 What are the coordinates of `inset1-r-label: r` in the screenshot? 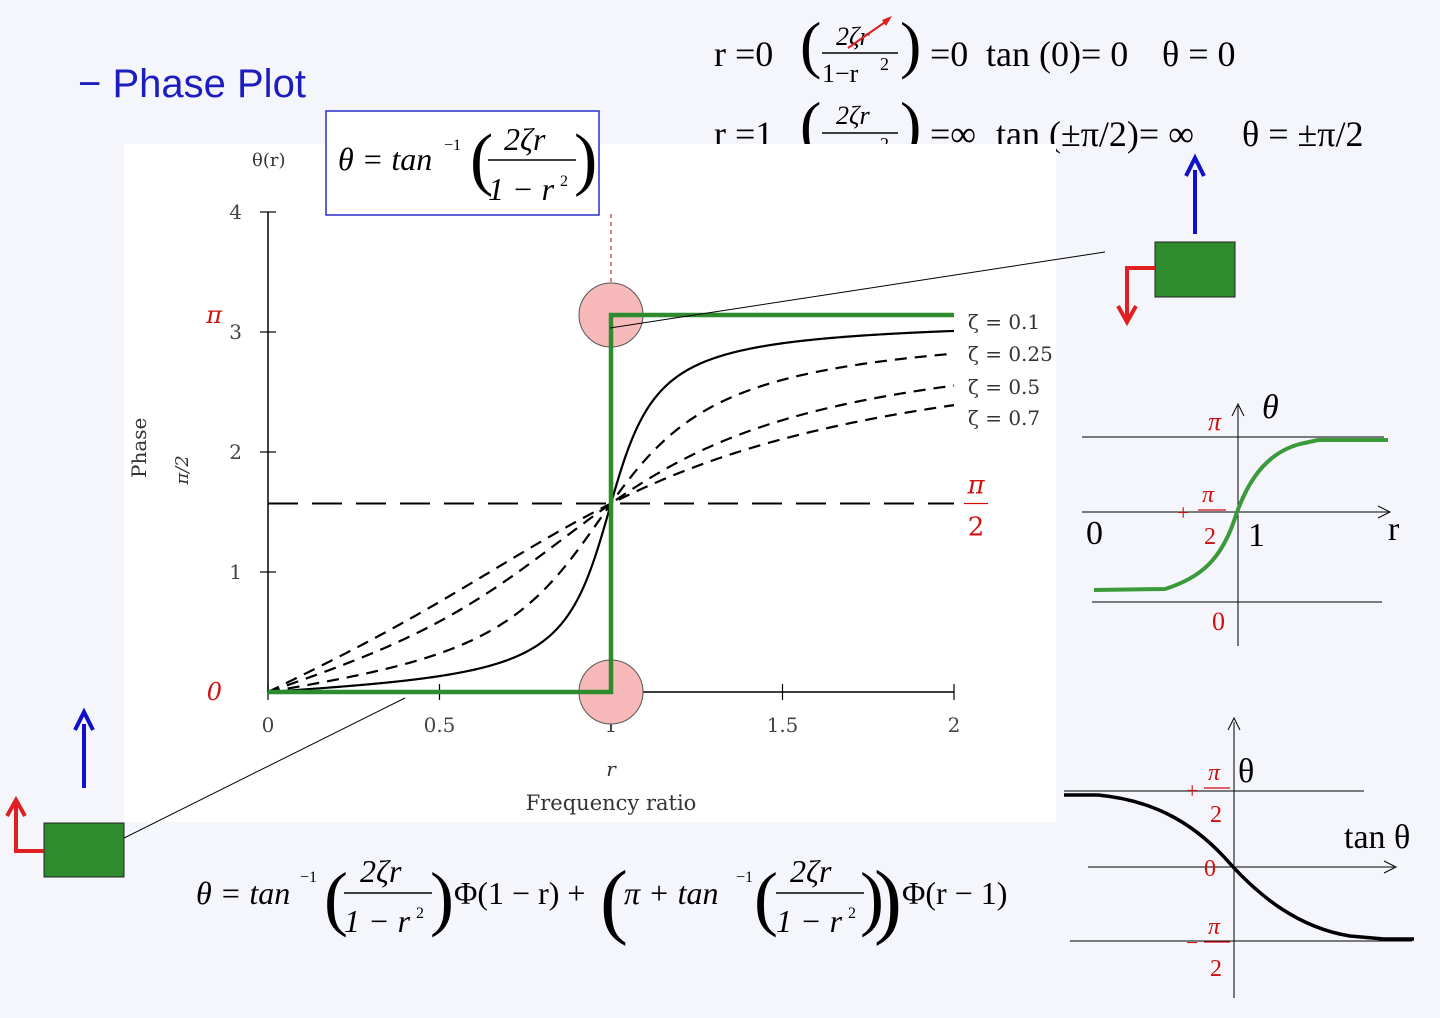 It's located at (1394, 529).